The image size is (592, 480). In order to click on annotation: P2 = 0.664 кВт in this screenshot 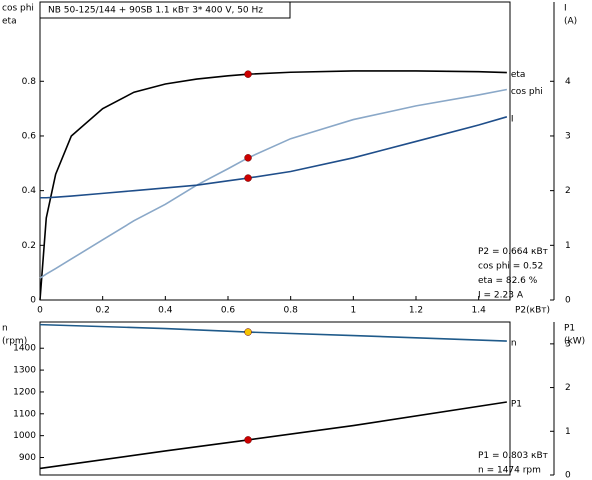, I will do `click(513, 252)`.